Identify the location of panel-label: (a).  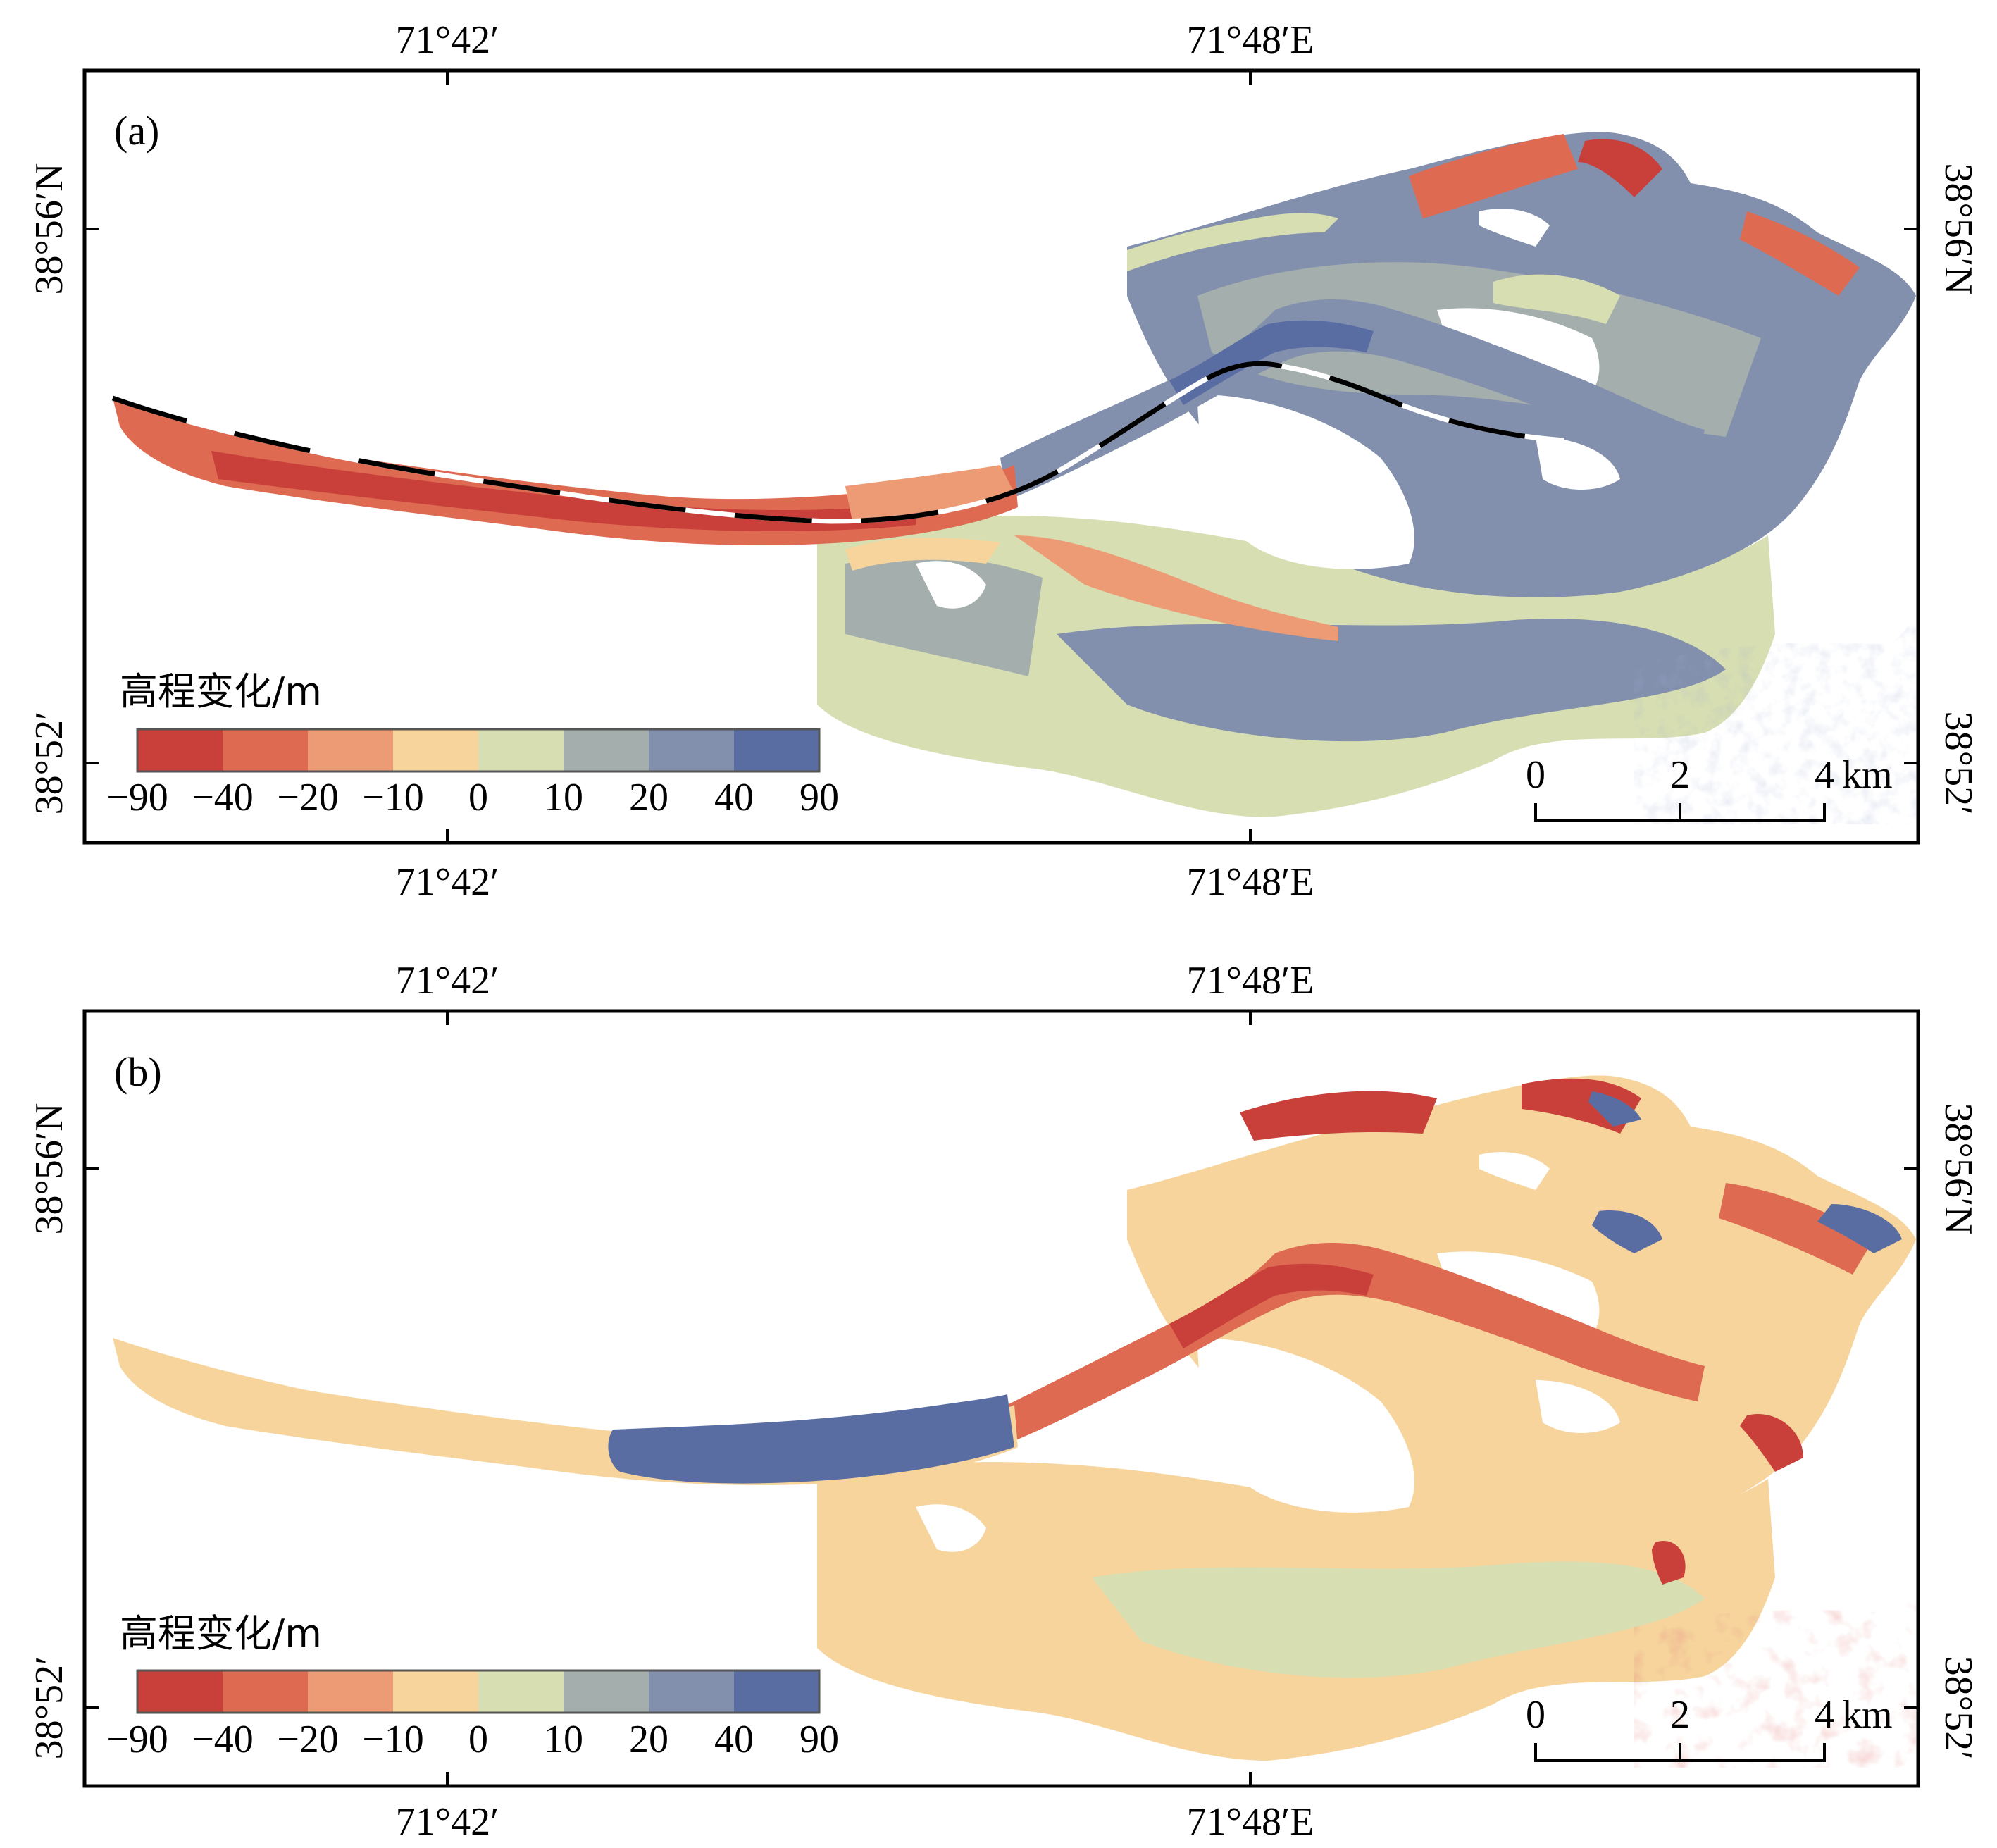
(136, 131).